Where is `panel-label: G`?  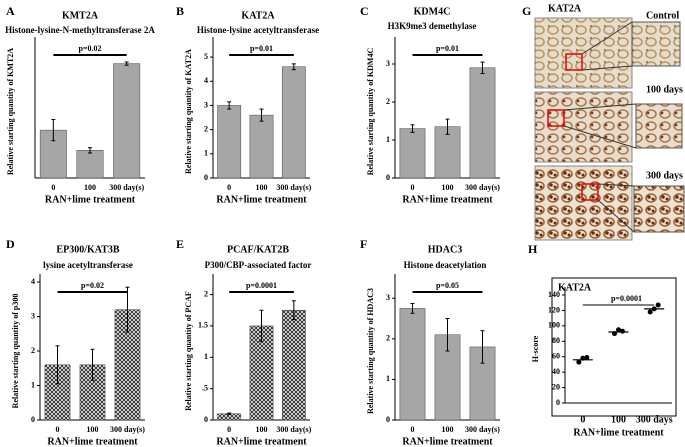
panel-label: G is located at coordinates (526, 11).